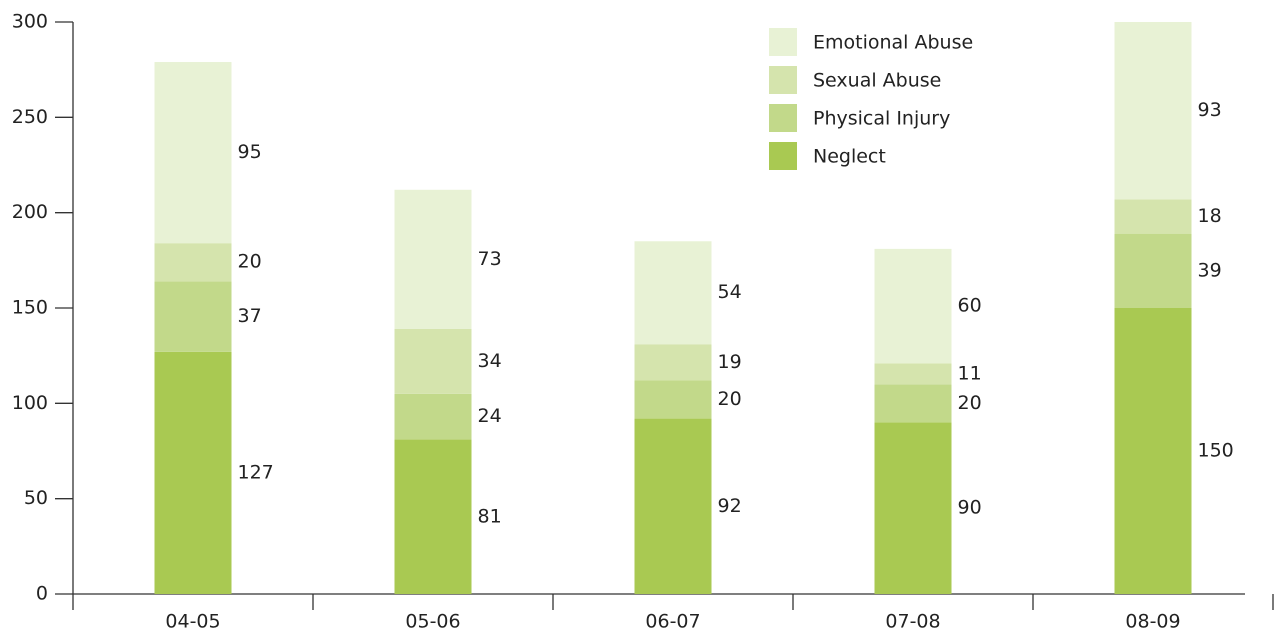  Describe the element at coordinates (877, 81) in the screenshot. I see `legend-label: Sexual Abuse` at that location.